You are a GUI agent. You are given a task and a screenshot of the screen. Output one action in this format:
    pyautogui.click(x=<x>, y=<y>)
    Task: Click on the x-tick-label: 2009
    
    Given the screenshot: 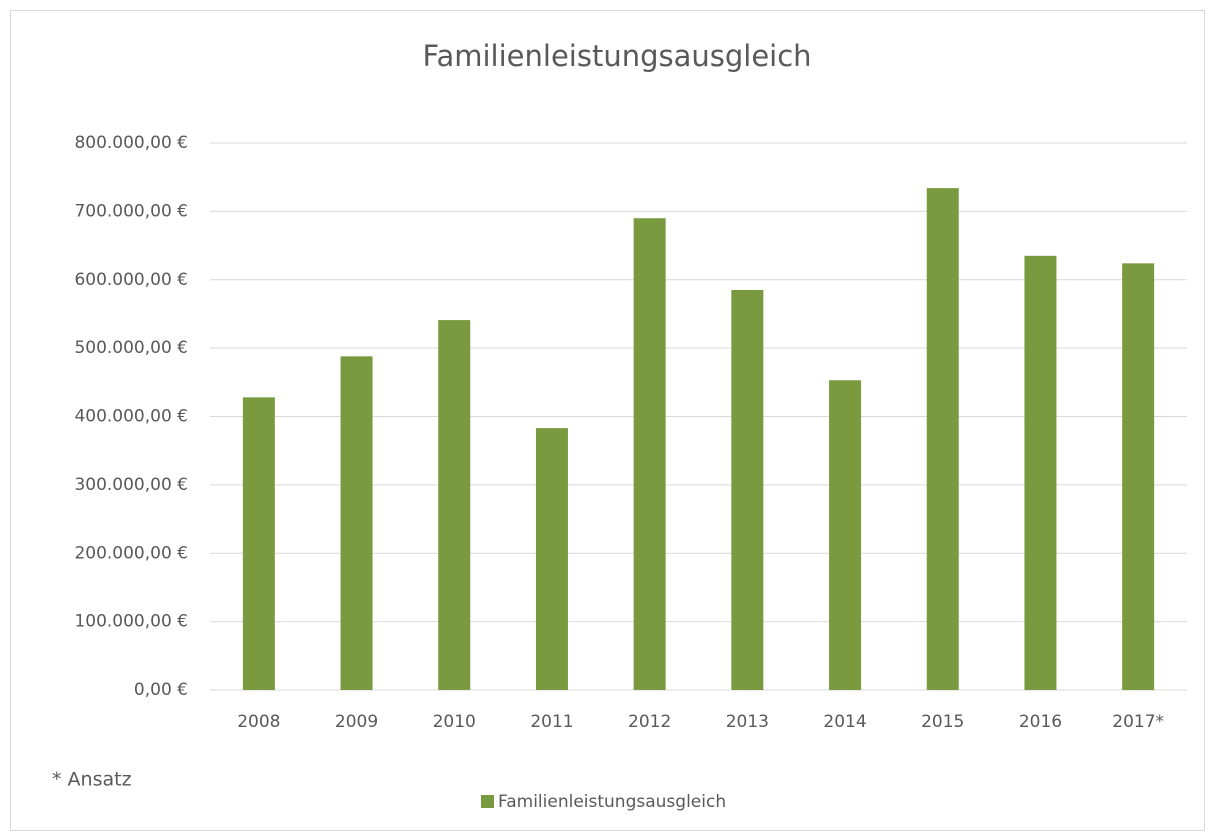 What is the action you would take?
    pyautogui.click(x=356, y=722)
    